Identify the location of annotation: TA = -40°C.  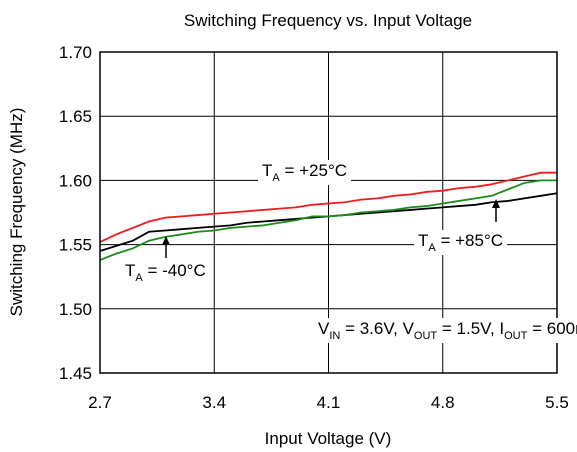
(165, 272).